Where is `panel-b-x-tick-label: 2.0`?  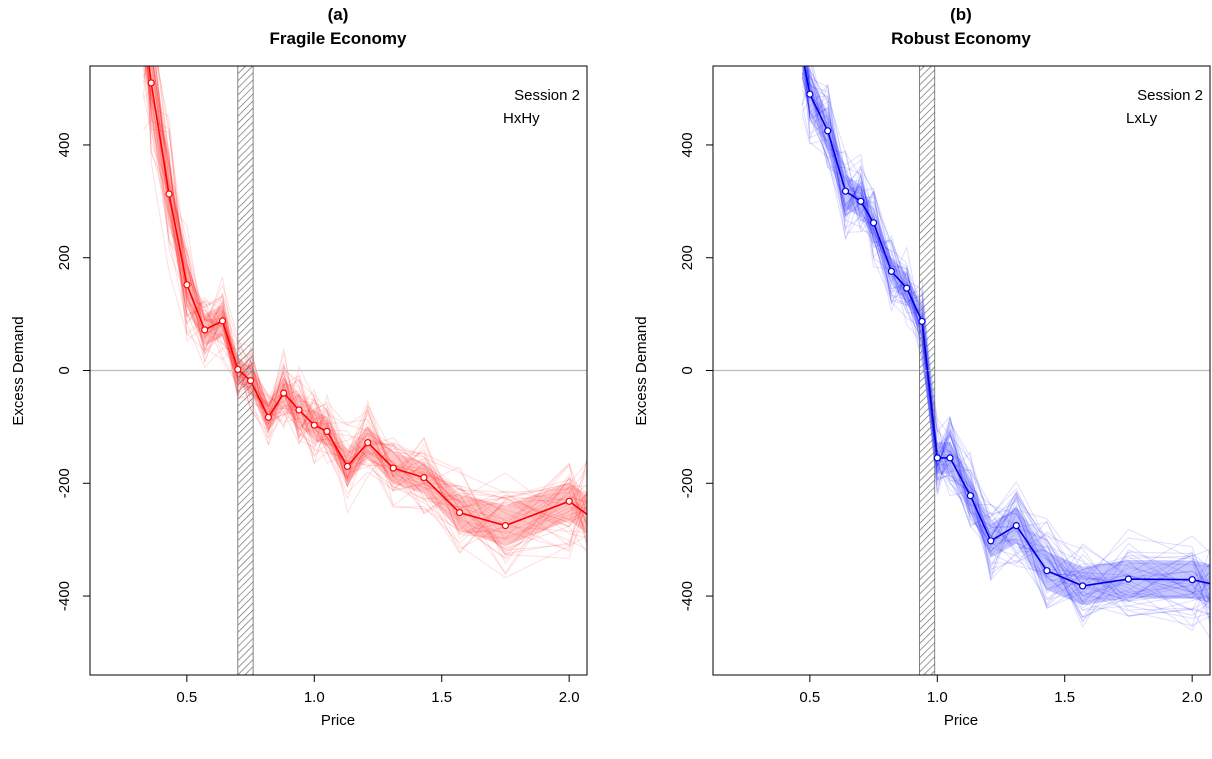
panel-b-x-tick-label: 2.0 is located at coordinates (1192, 697).